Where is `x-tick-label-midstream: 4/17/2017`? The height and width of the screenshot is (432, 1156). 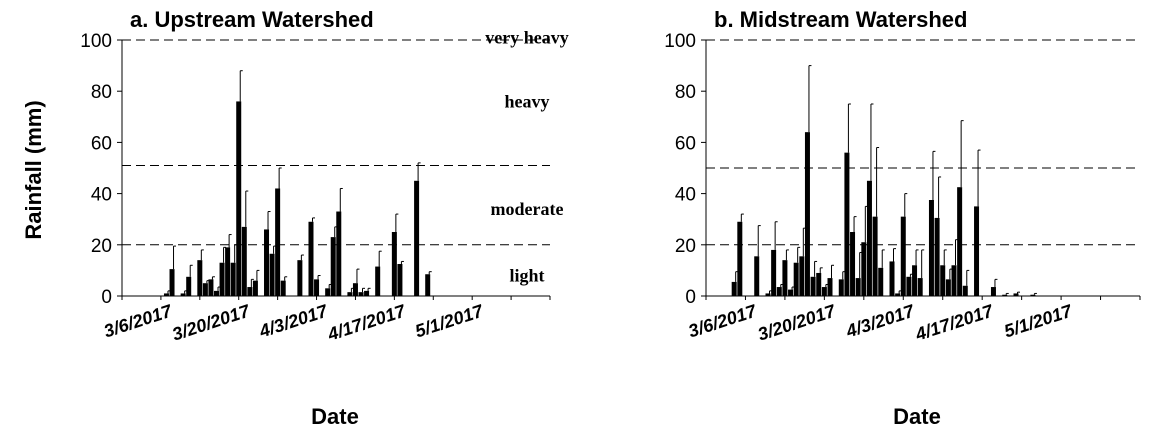
x-tick-label-midstream: 4/17/2017 is located at coordinates (954, 322).